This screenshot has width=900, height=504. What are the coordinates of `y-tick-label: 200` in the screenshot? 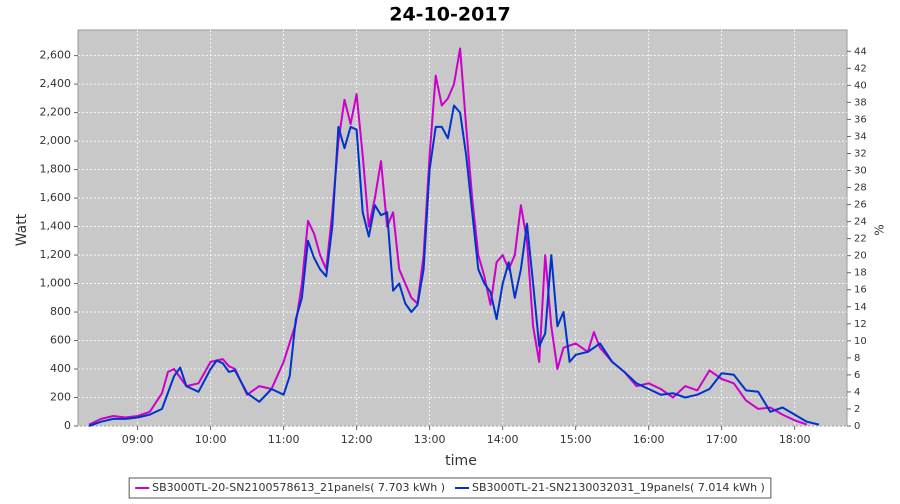 It's located at (60, 397).